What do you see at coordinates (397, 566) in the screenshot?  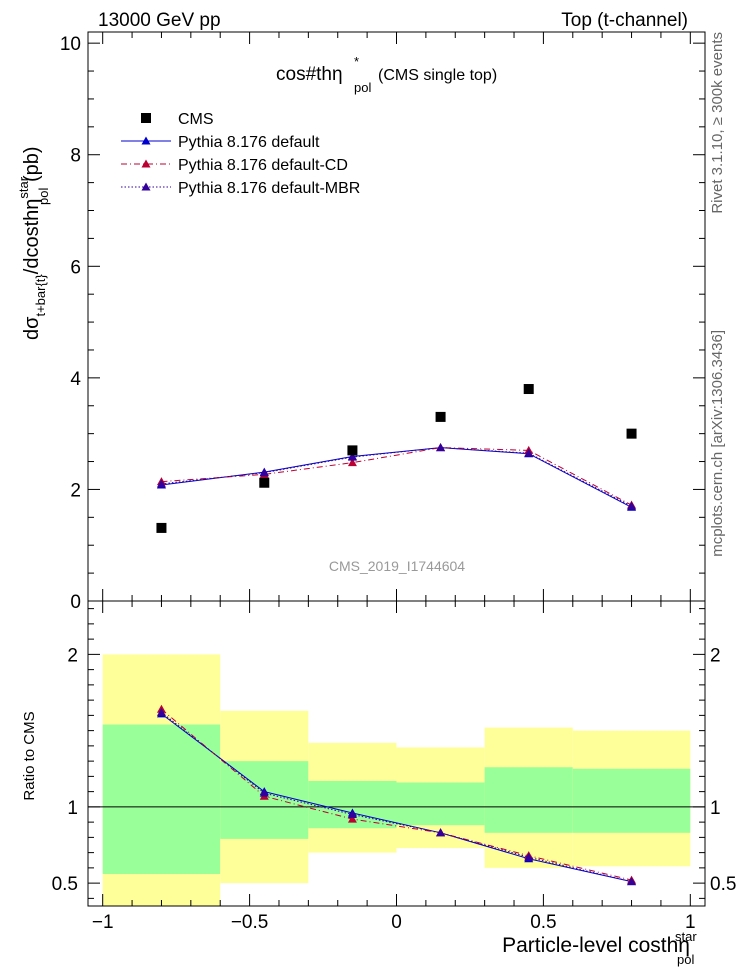 I see `watermark: CMS_2019_I1744604` at bounding box center [397, 566].